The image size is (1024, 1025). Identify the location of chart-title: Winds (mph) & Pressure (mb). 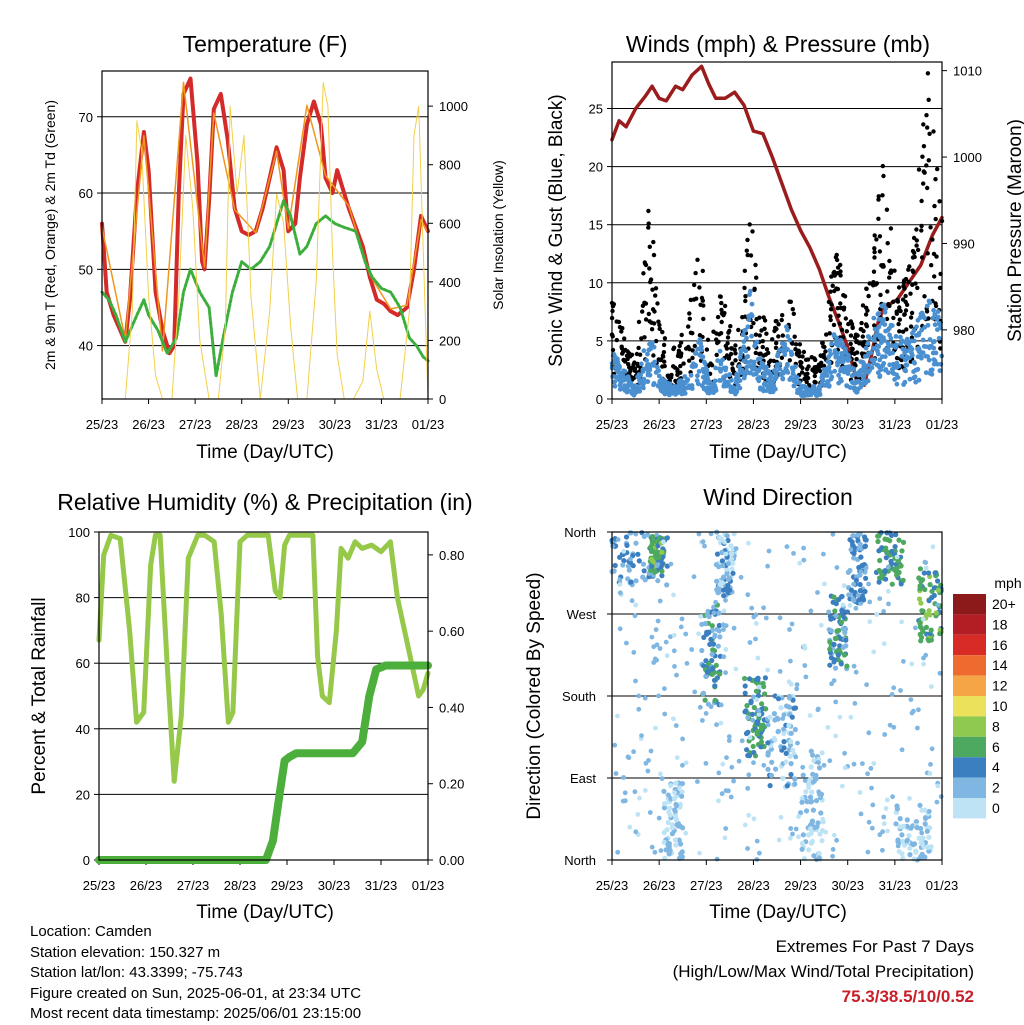
(778, 44).